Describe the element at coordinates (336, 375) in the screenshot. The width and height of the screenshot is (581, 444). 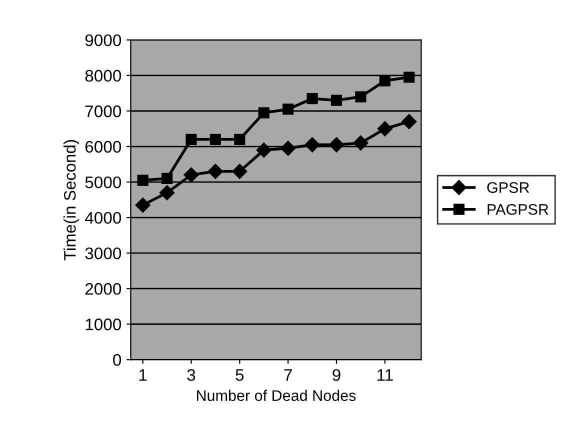
I see `x-tick-label: 9` at that location.